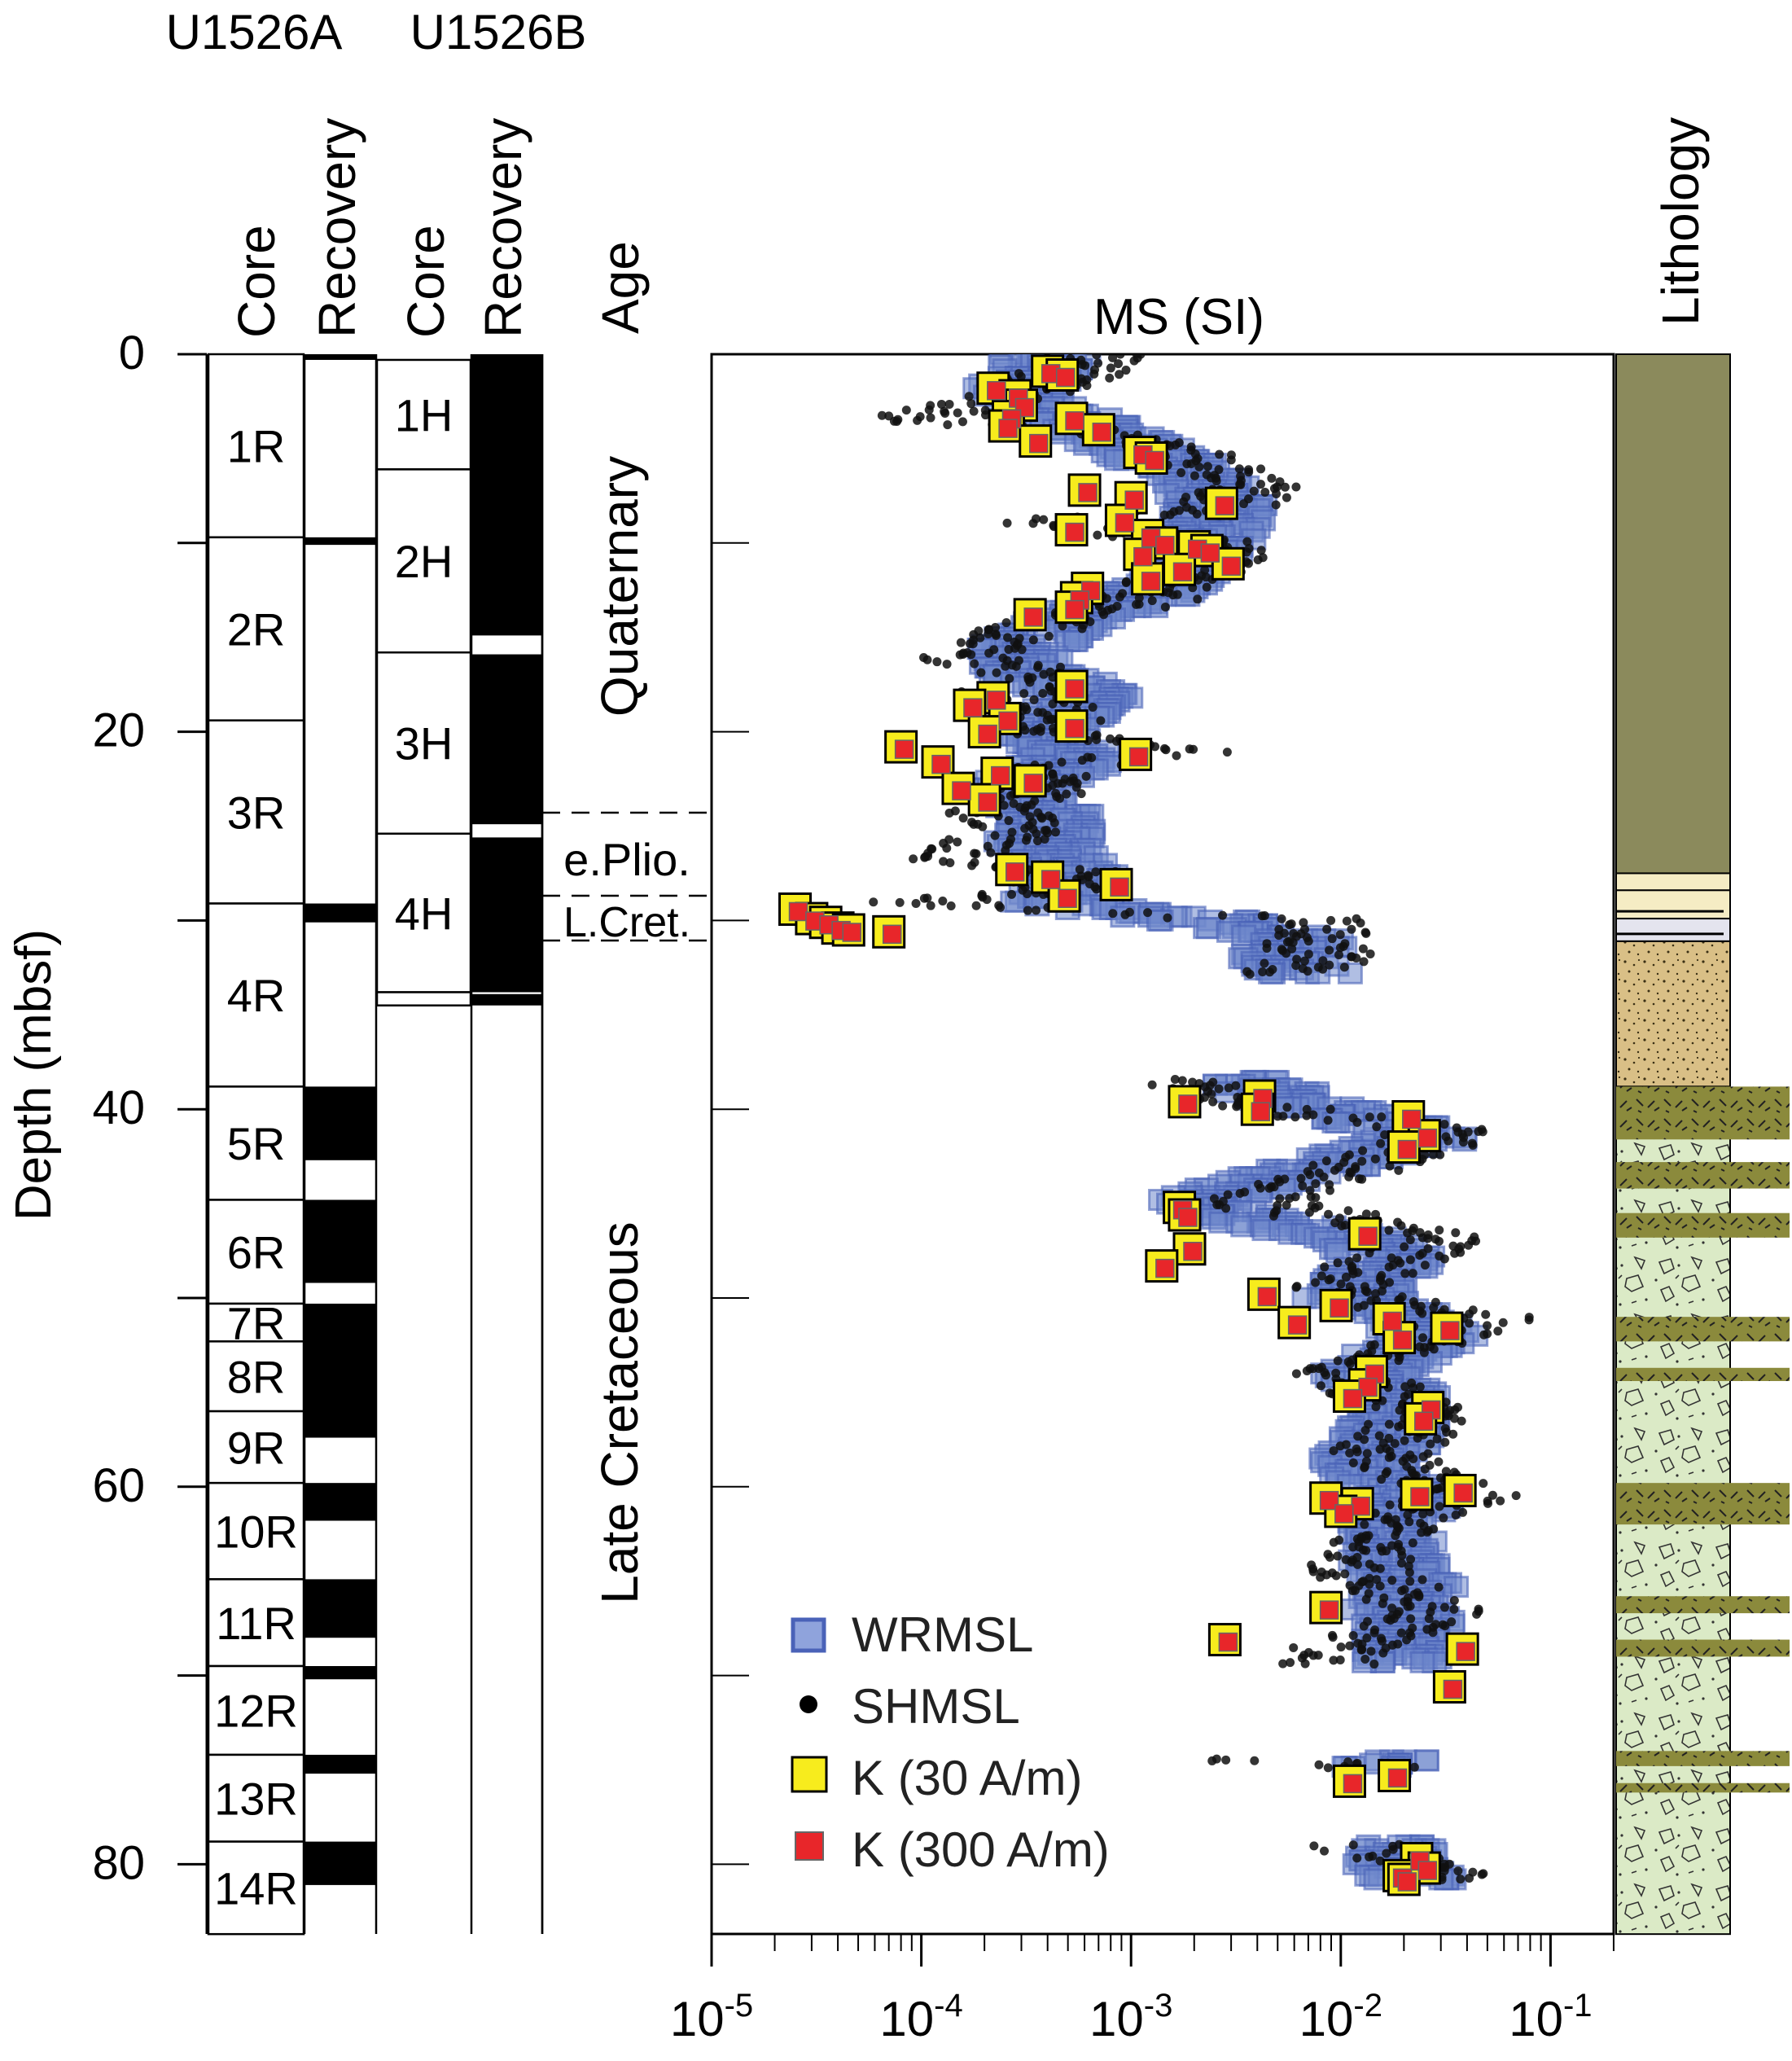  What do you see at coordinates (809, 1846) in the screenshot?
I see `legend-marker-k300` at bounding box center [809, 1846].